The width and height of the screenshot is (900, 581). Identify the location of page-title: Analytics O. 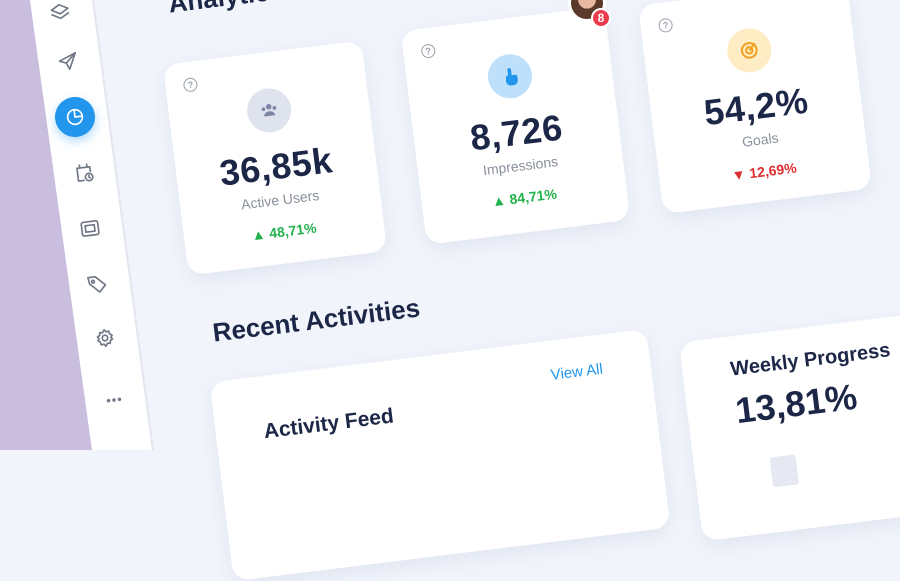
(240, 10).